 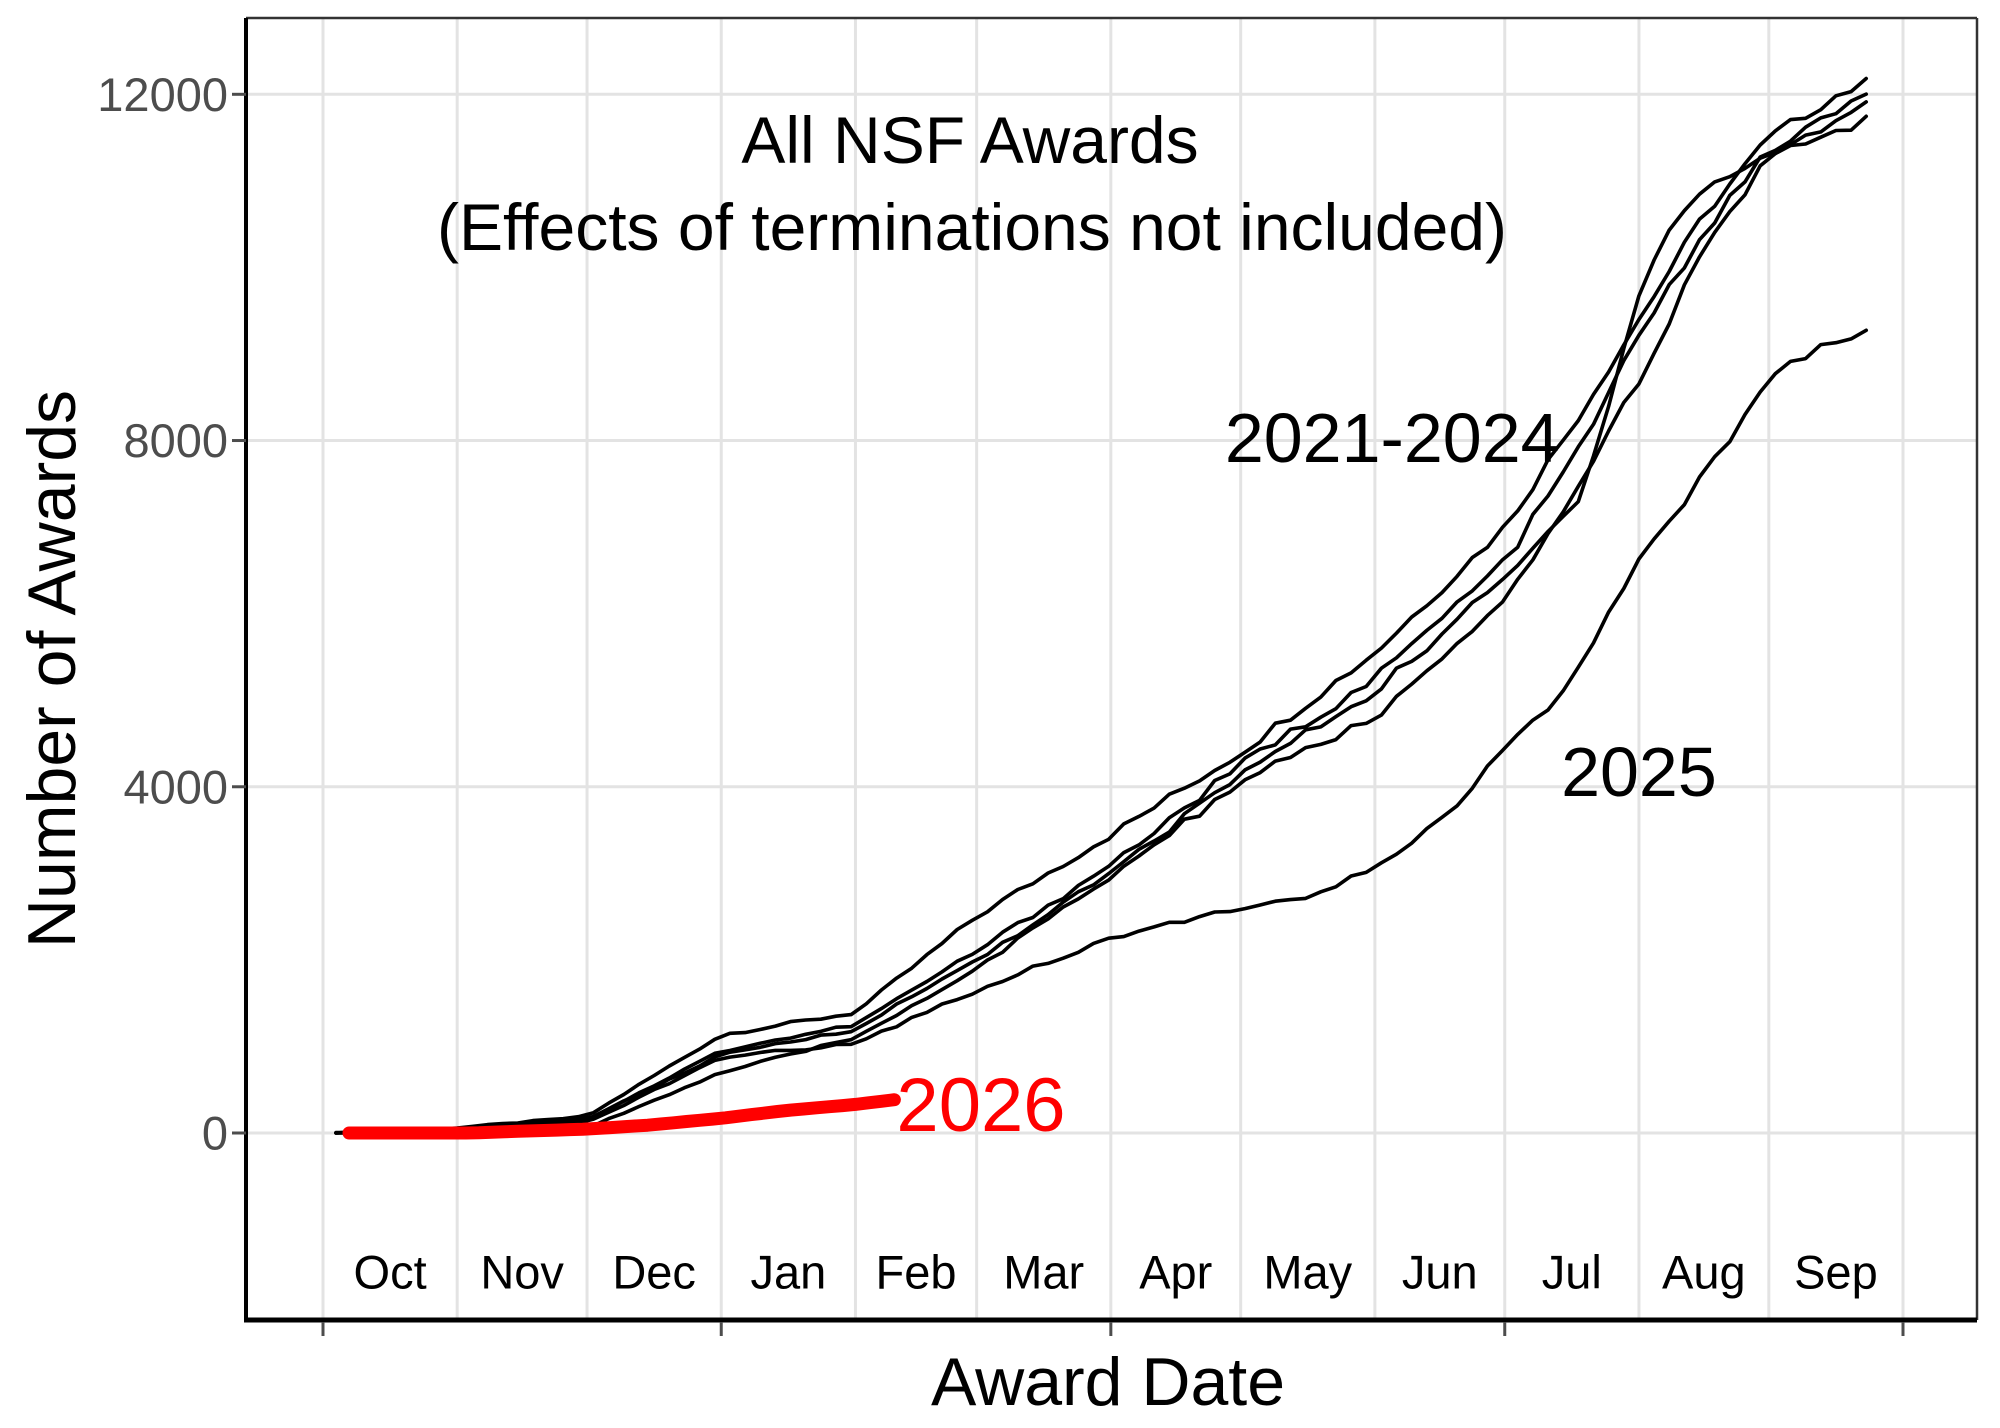 I want to click on annotation-2025: 2025, so click(x=1639, y=772).